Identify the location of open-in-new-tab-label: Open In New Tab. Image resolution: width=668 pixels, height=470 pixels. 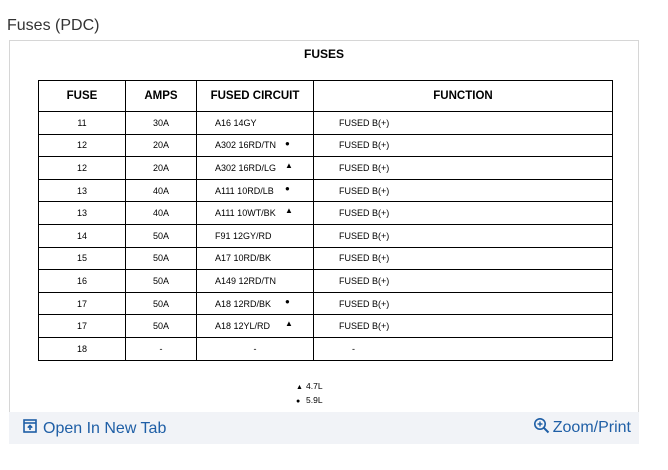
(105, 428).